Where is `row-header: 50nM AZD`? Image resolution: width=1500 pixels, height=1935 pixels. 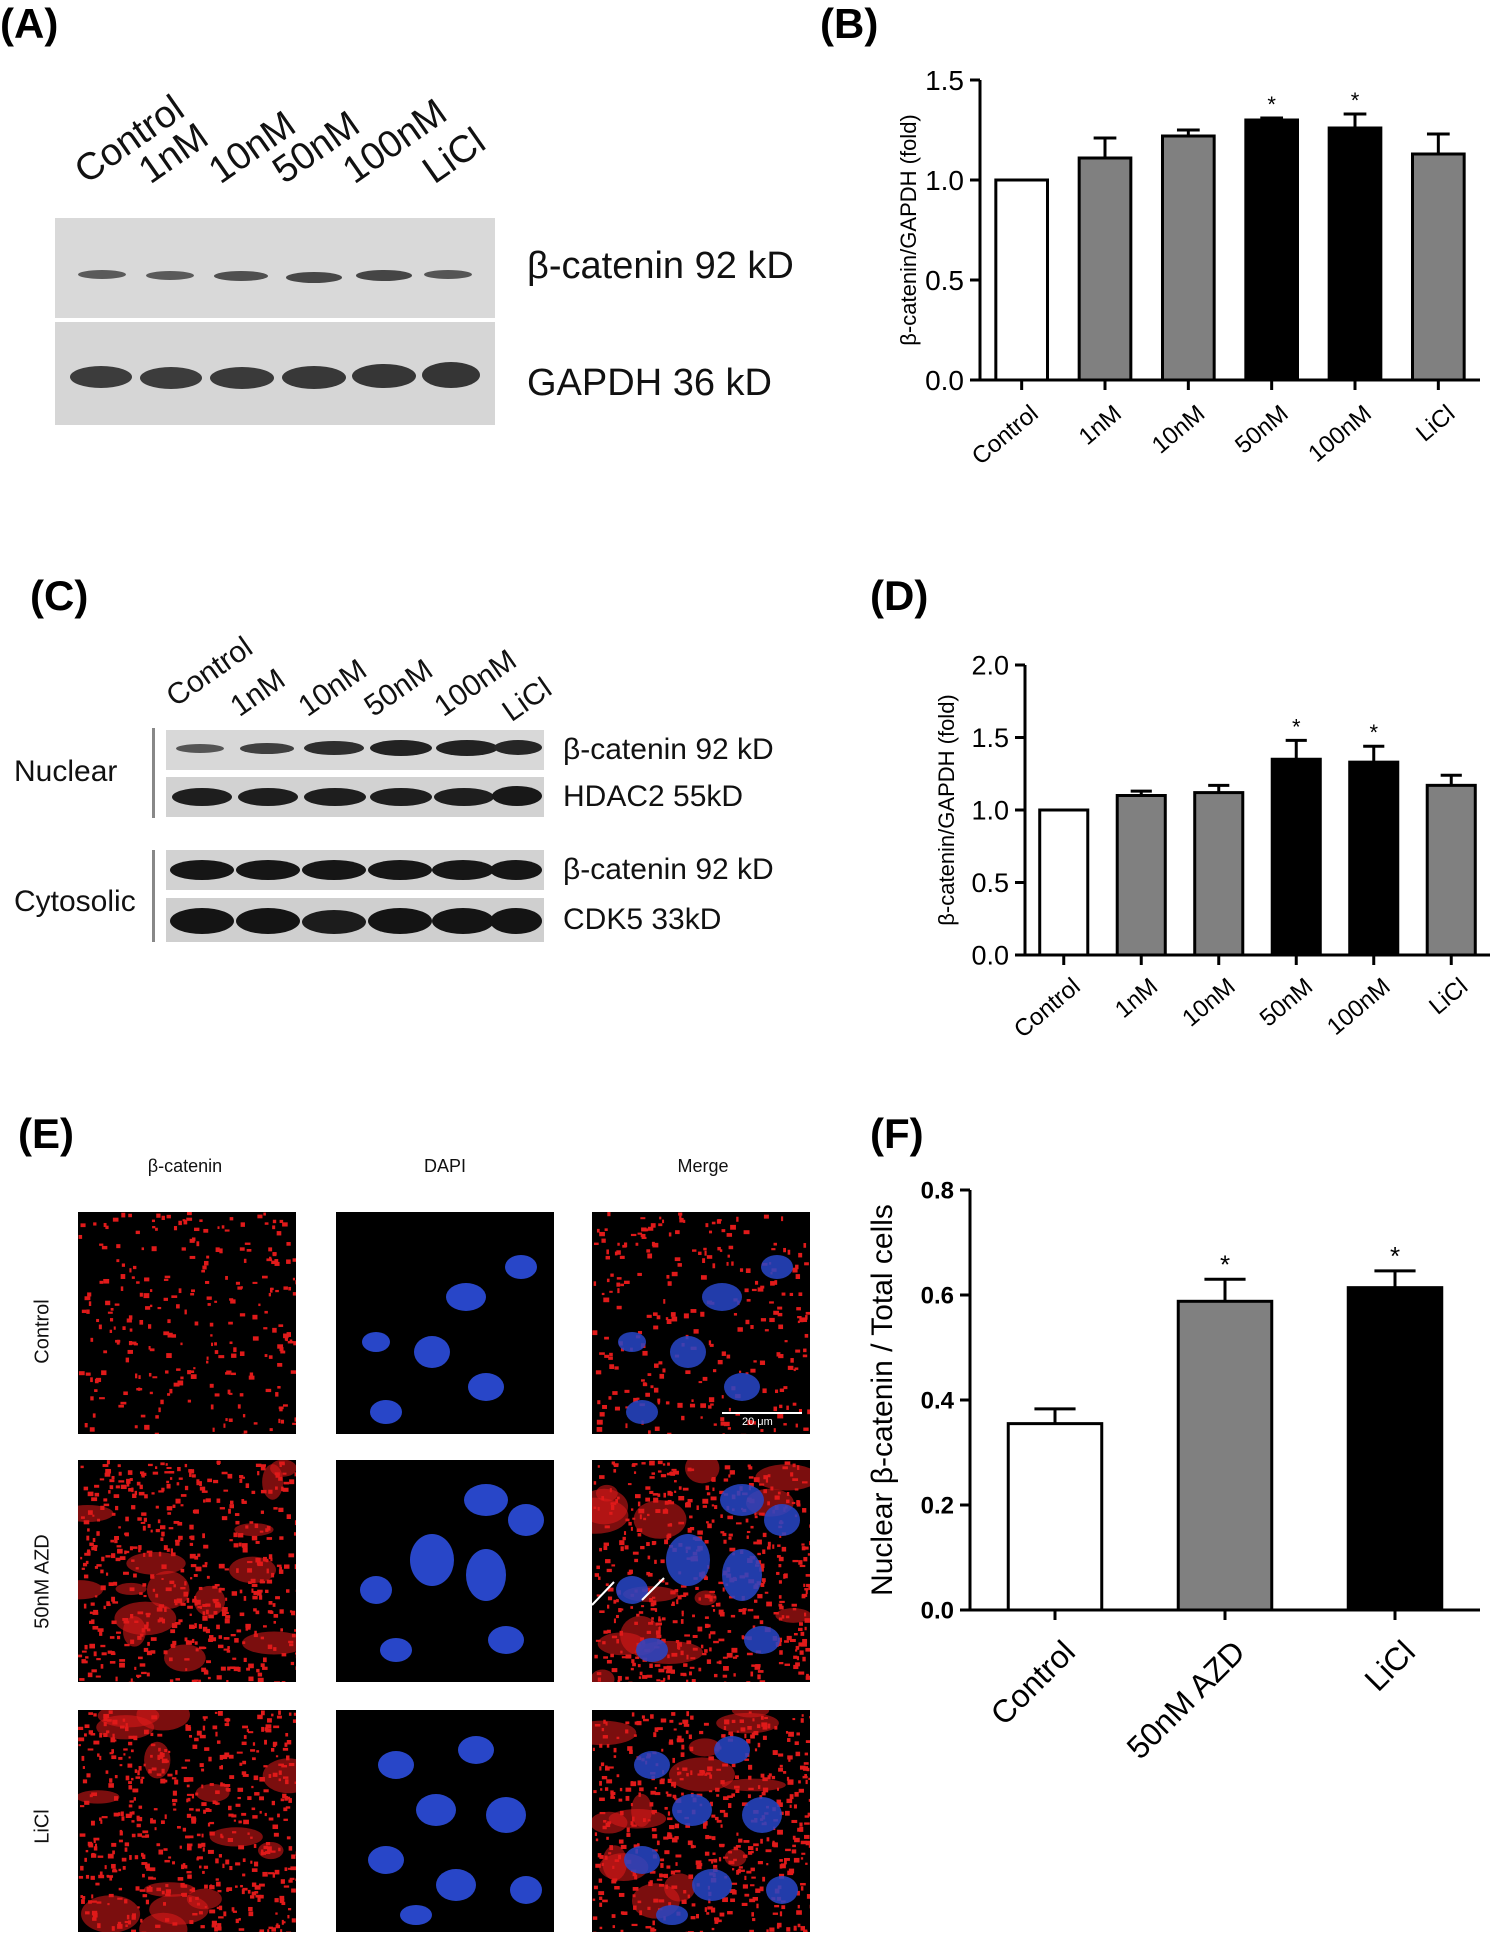
row-header: 50nM AZD is located at coordinates (42, 1581).